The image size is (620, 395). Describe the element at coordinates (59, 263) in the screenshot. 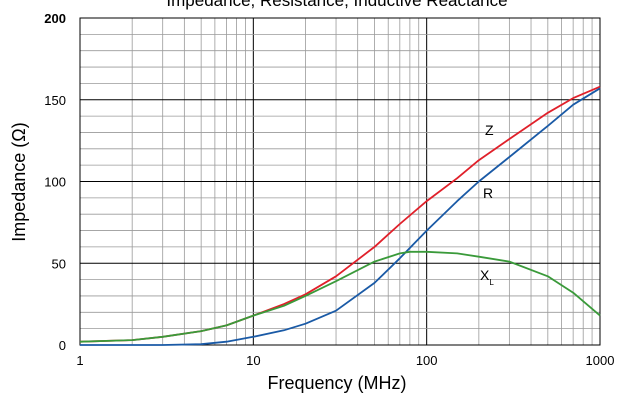

I see `y-tick-label: 50` at that location.